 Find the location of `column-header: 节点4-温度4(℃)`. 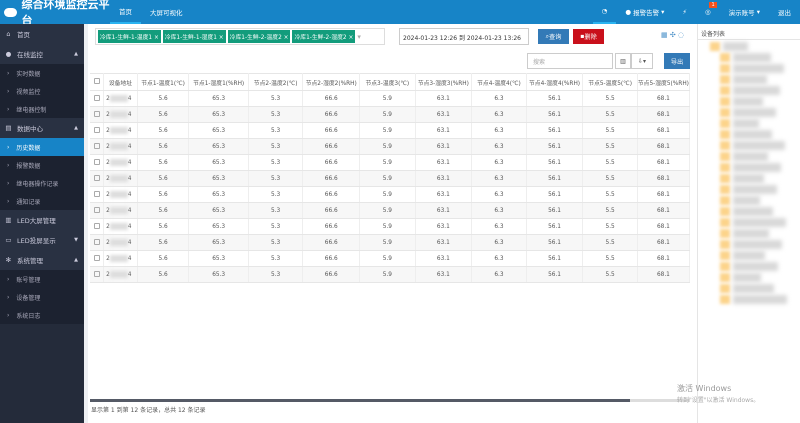

column-header: 节点4-温度4(℃) is located at coordinates (499, 82).